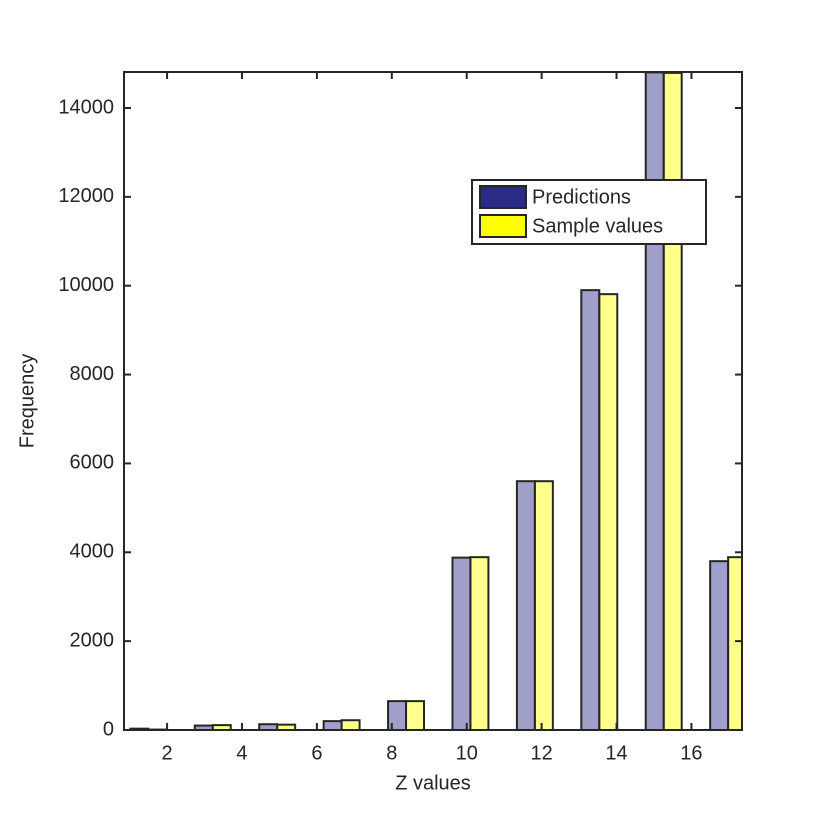 This screenshot has width=830, height=830. Describe the element at coordinates (241, 753) in the screenshot. I see `x-tick-label: 4` at that location.